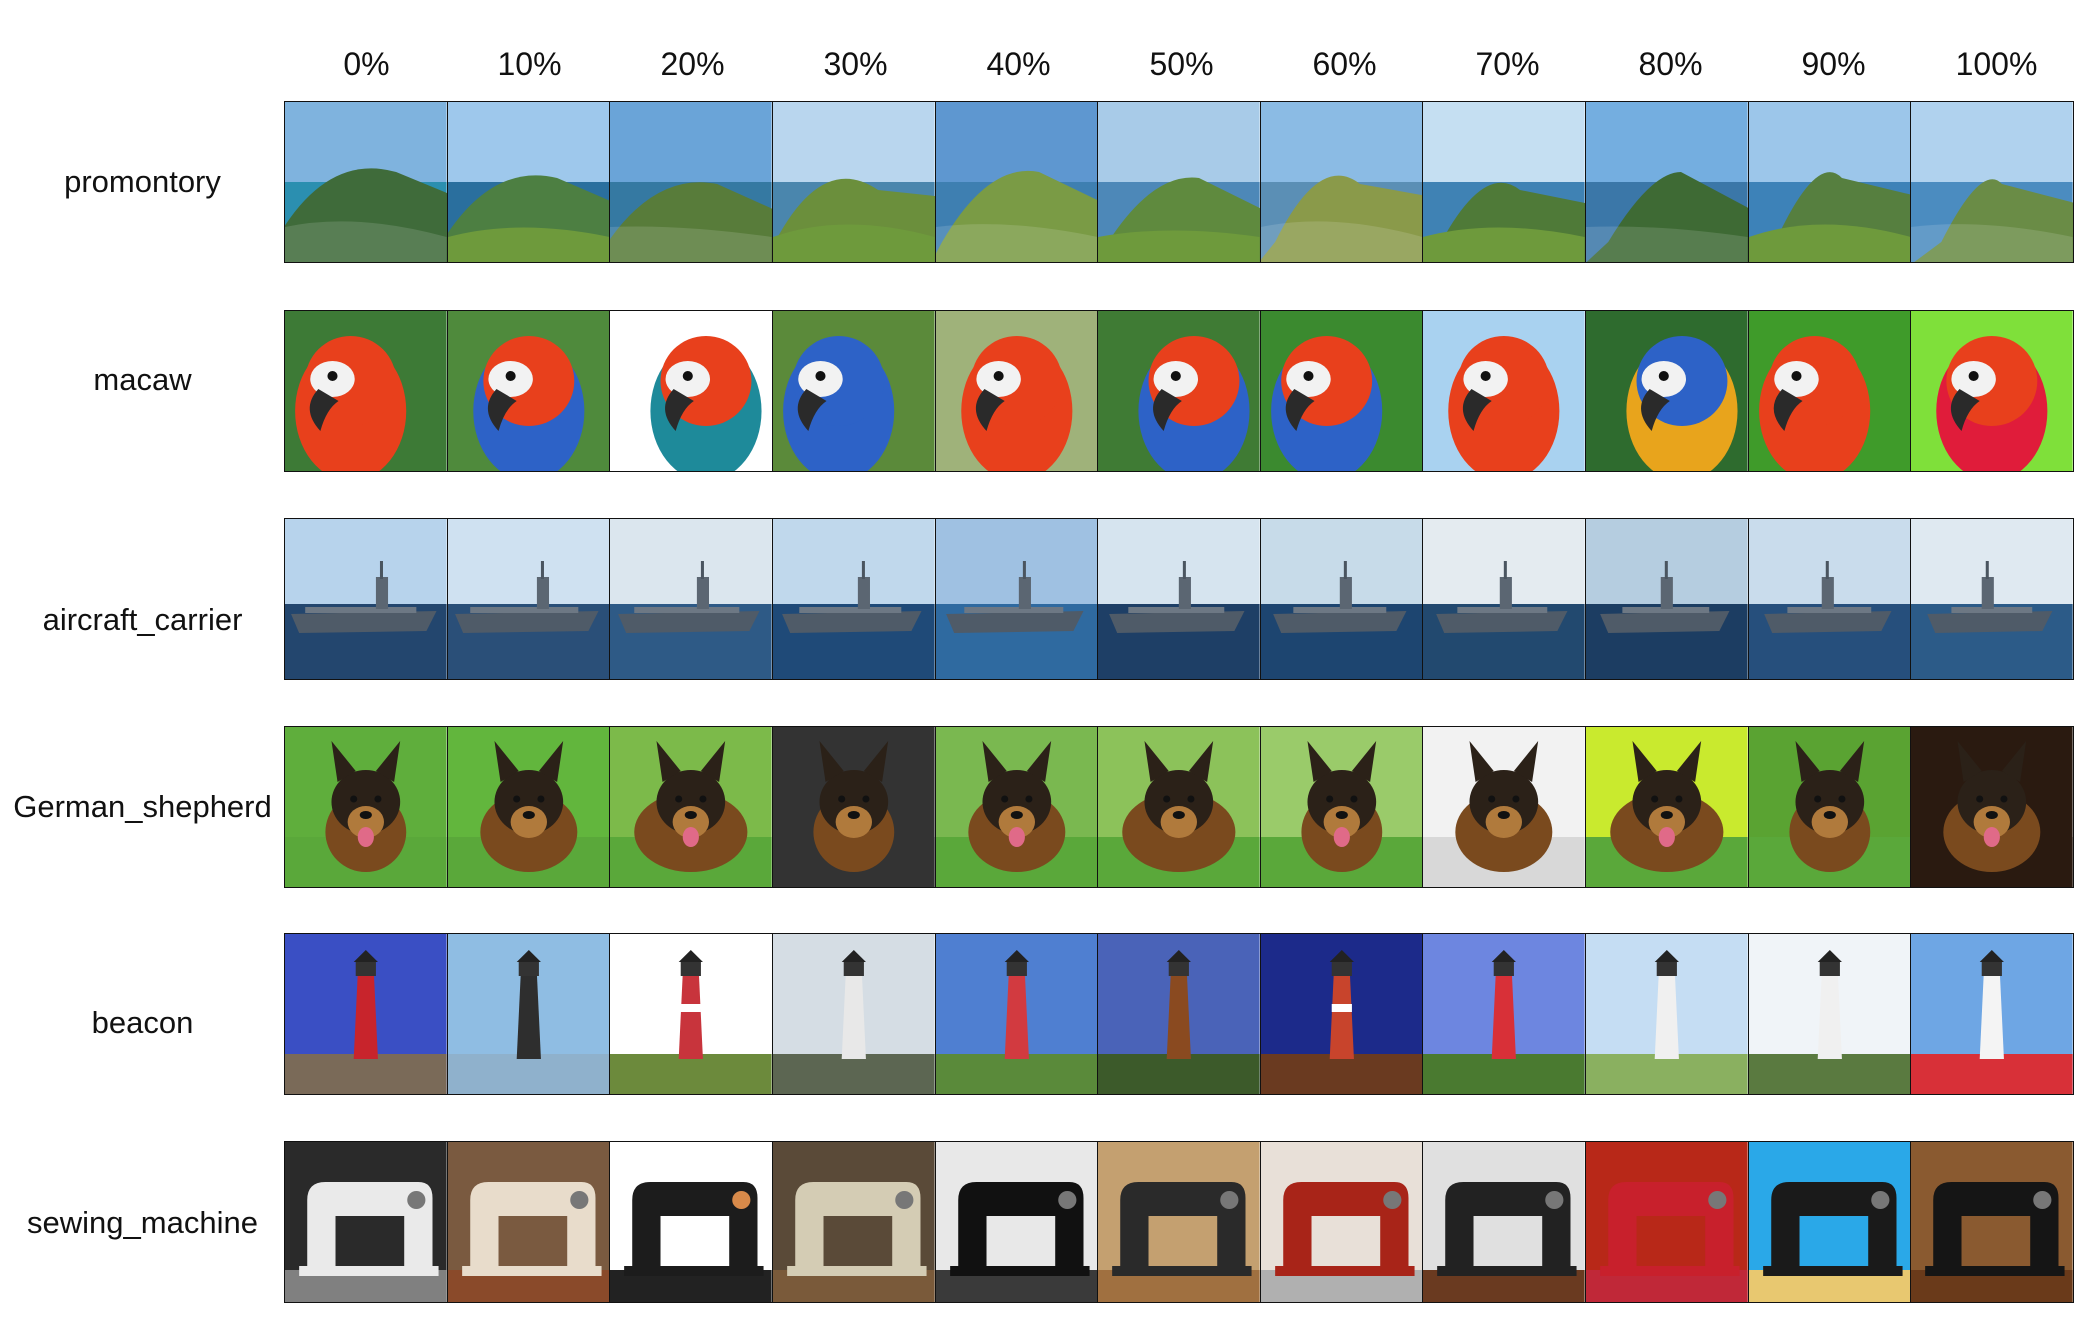 This screenshot has height=1324, width=2086. Describe the element at coordinates (1181, 64) in the screenshot. I see `column-label: 50%` at that location.